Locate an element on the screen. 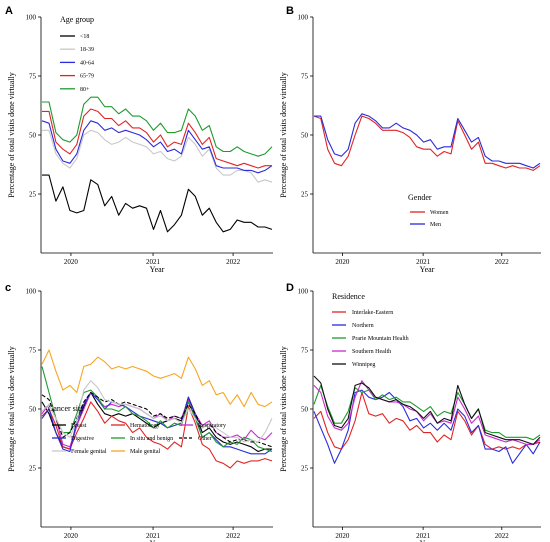  series-line-northern is located at coordinates (427, 426).